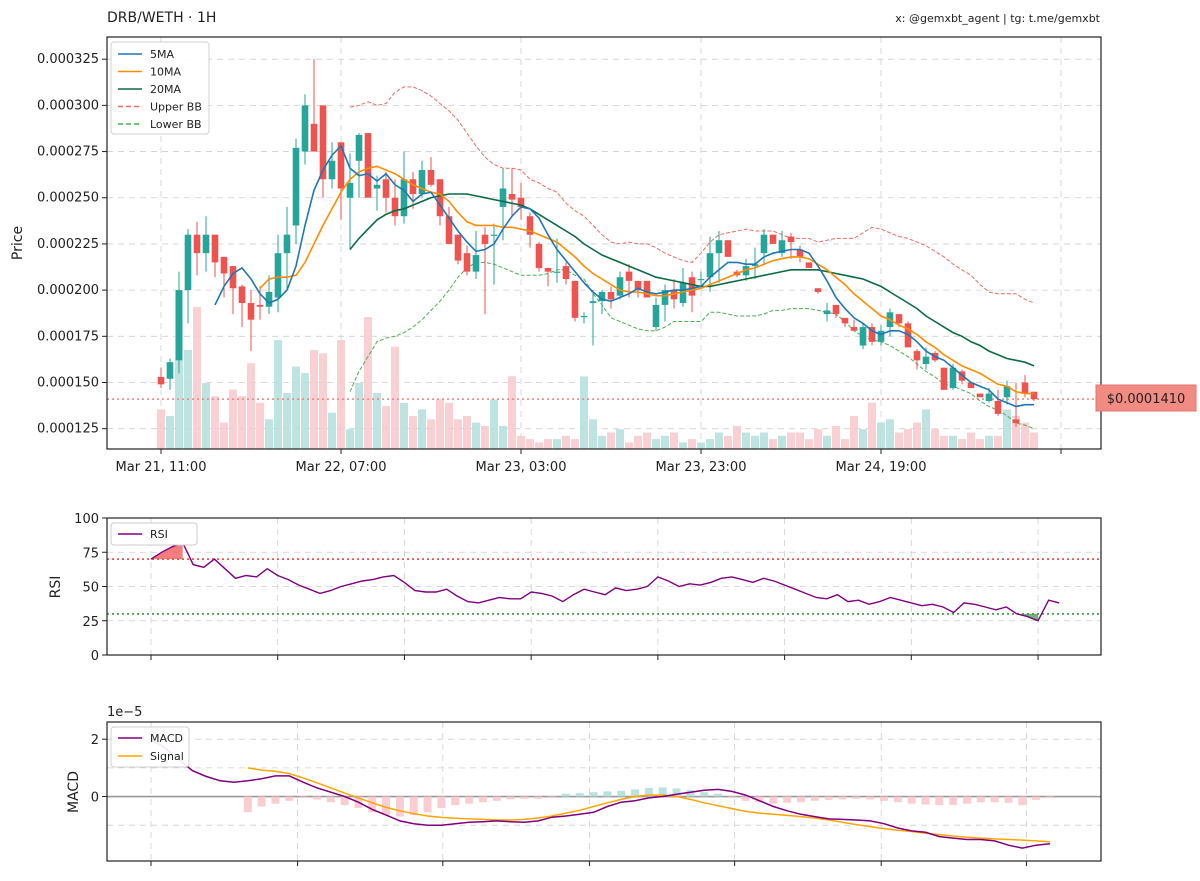 This screenshot has height=881, width=1200. What do you see at coordinates (74, 792) in the screenshot?
I see `macd-ylabel: MACD` at bounding box center [74, 792].